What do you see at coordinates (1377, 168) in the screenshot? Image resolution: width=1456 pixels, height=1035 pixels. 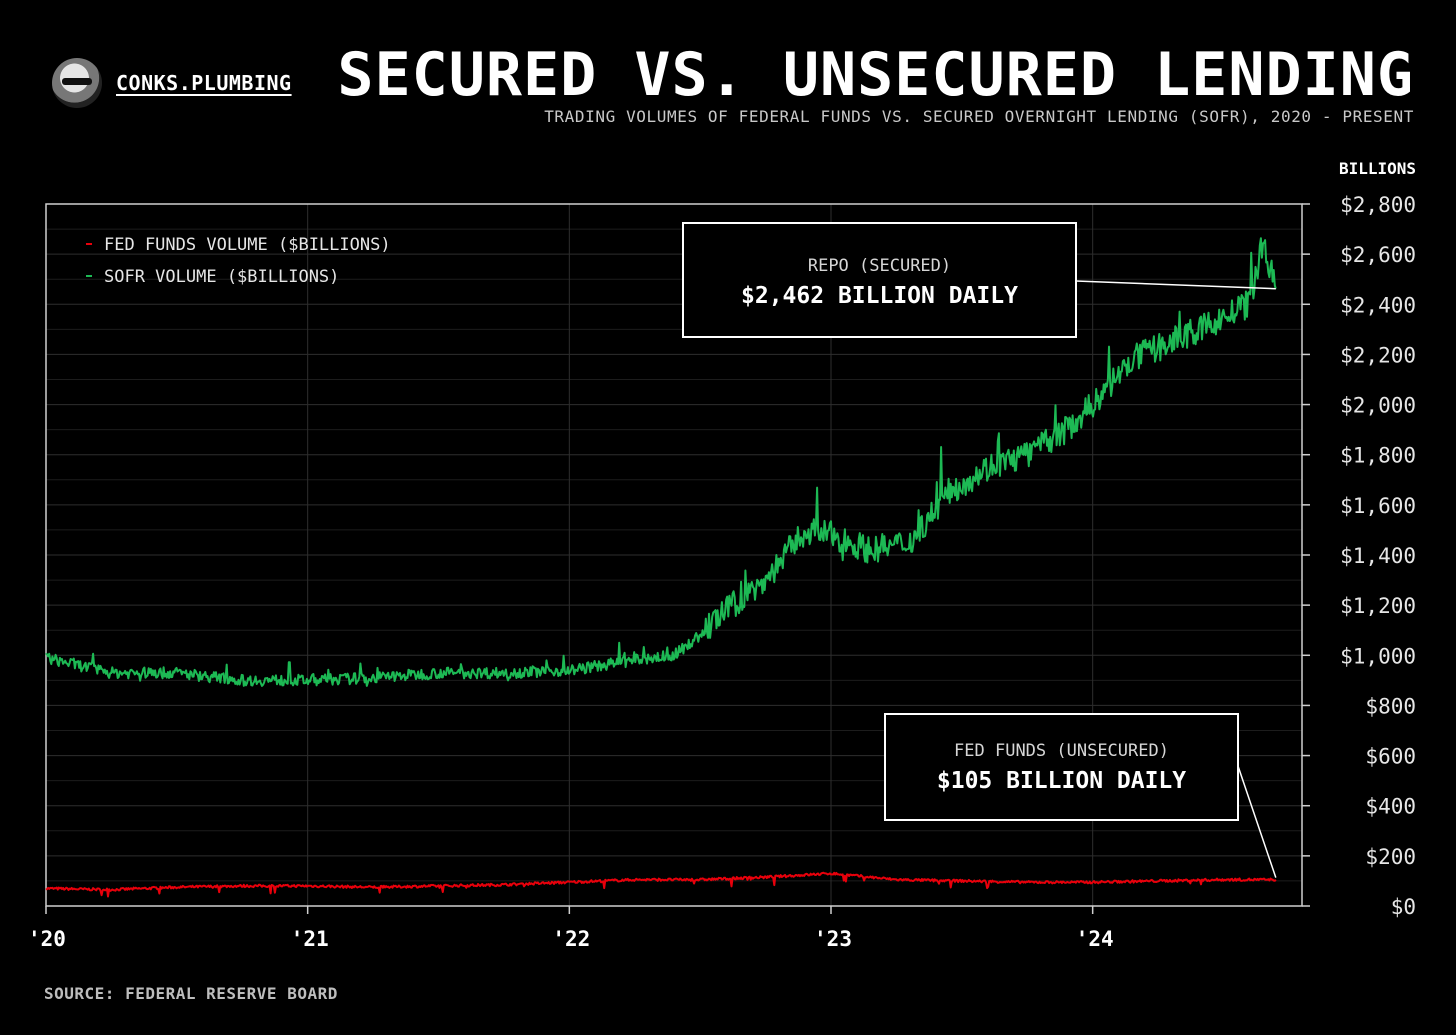 I see `y-unit-label: BILLIONS` at bounding box center [1377, 168].